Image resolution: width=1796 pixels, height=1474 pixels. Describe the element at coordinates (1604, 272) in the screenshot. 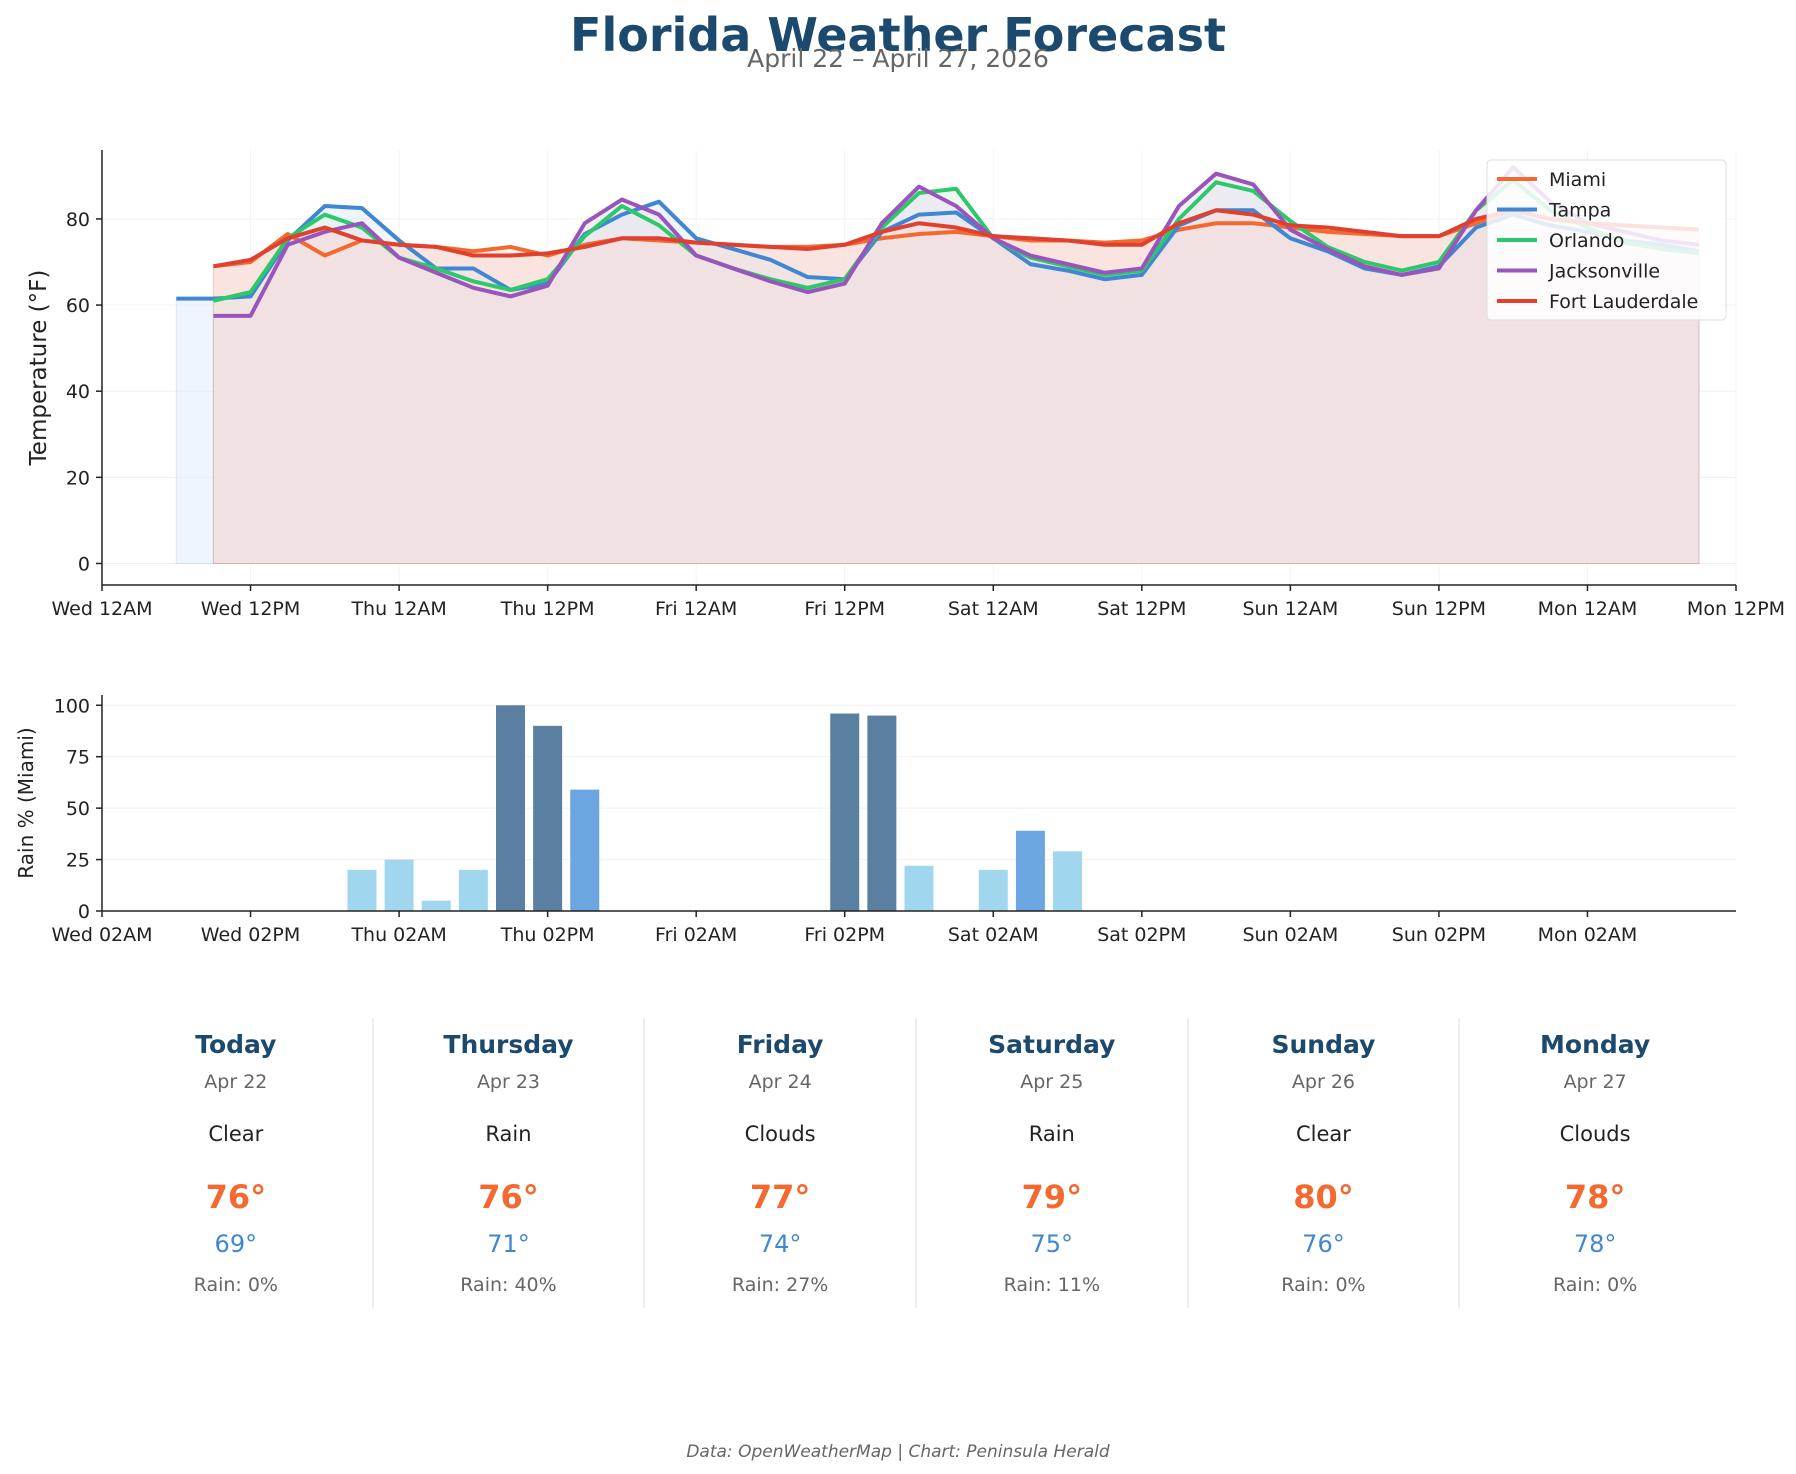

I see `legend-entry: Jacksonville` at that location.